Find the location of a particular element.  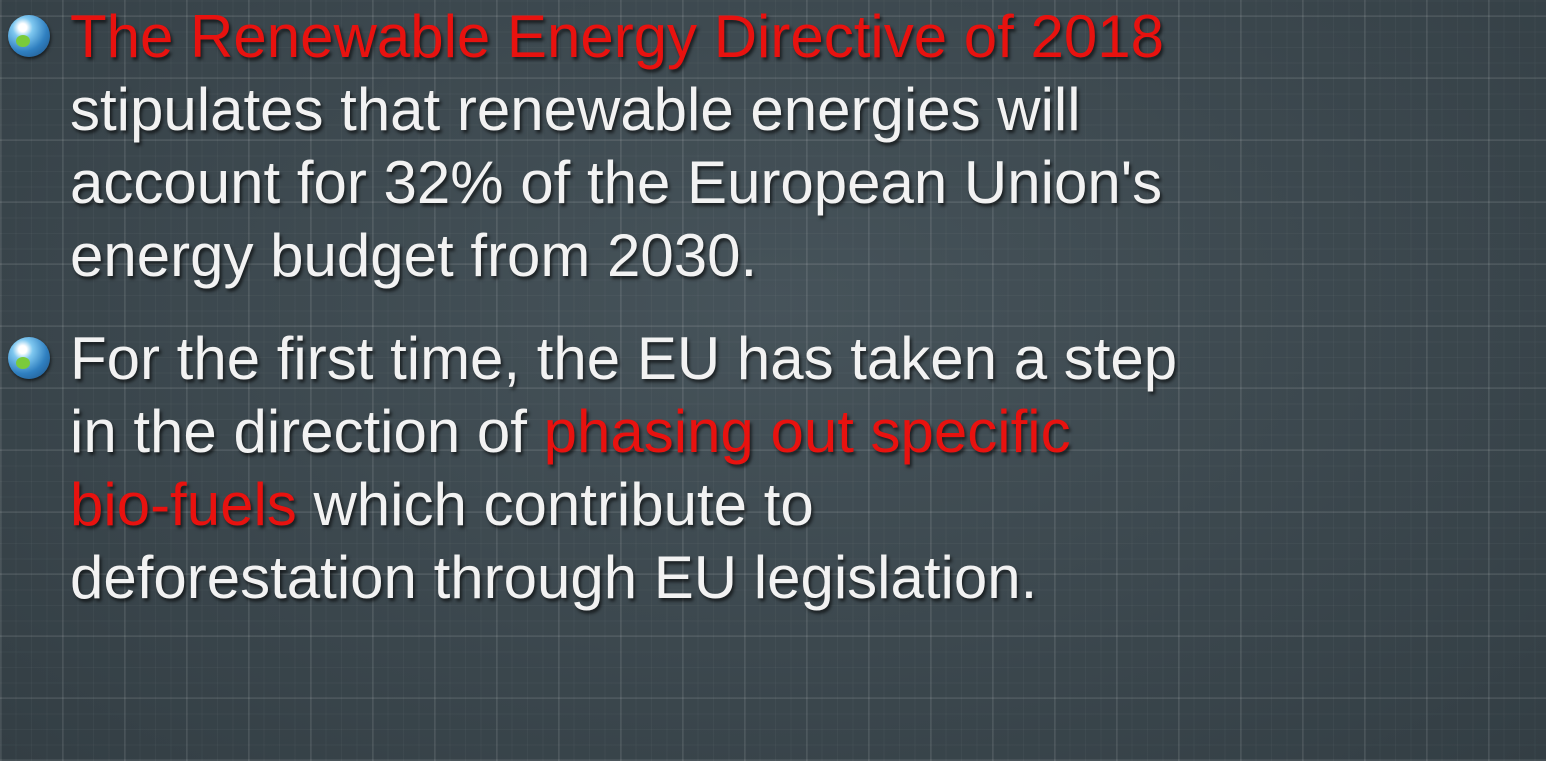

highlight-text: The Renewable Energy Directive of 2018 is located at coordinates (617, 36).